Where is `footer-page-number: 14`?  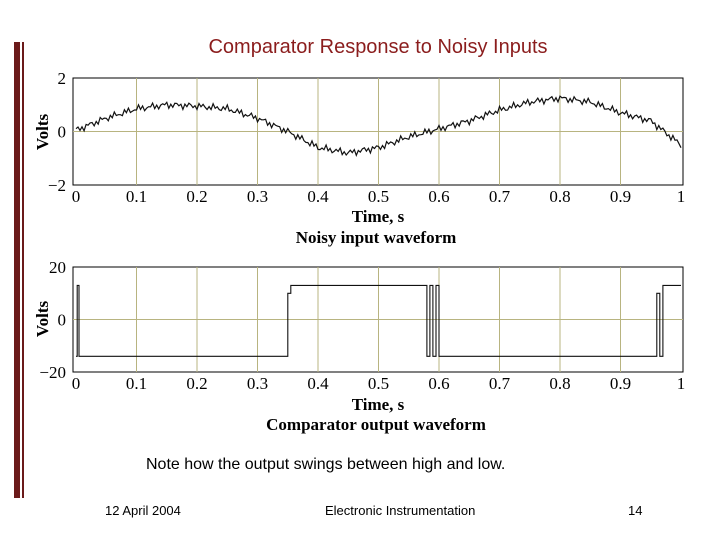
footer-page-number: 14 is located at coordinates (635, 510).